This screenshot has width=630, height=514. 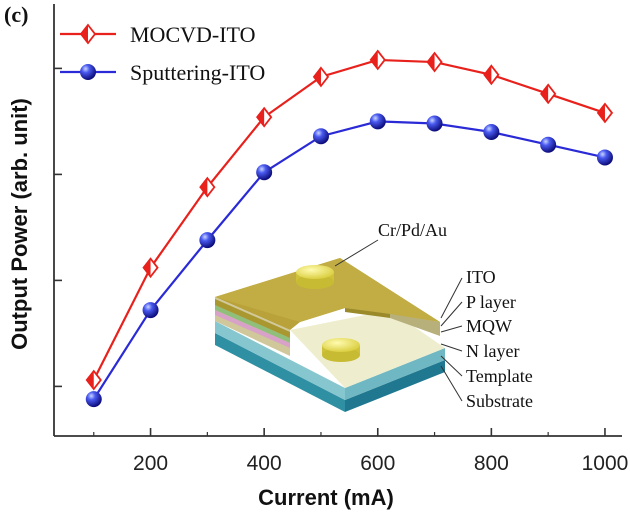 What do you see at coordinates (499, 376) in the screenshot?
I see `label-template: Template` at bounding box center [499, 376].